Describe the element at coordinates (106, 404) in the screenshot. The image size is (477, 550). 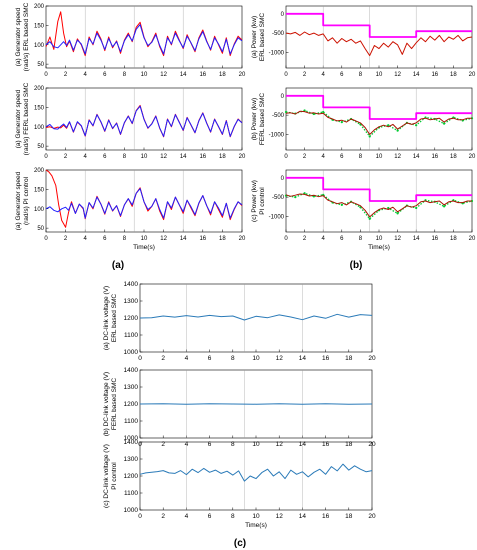
I see `y-axis-label: (b) DC-link voltage (V)` at that location.